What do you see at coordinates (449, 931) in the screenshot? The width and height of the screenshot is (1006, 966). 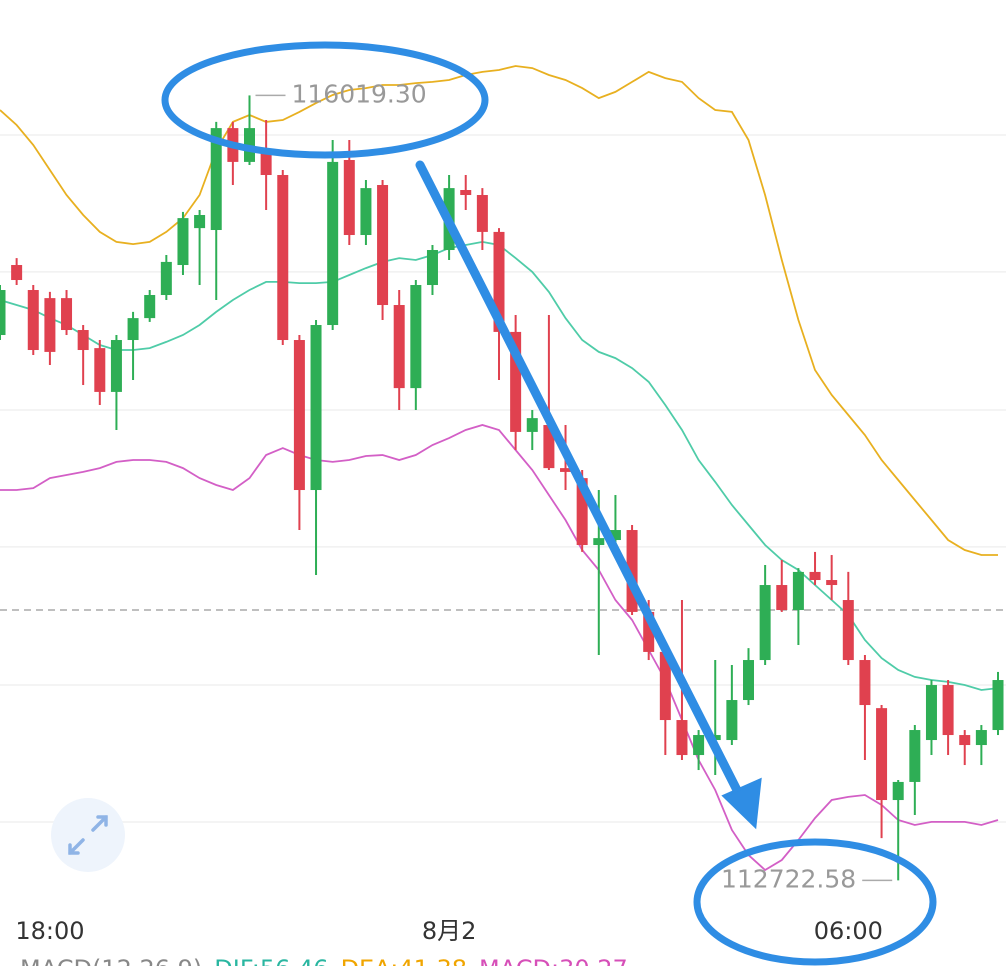 I see `x-tick-label: 8月2` at bounding box center [449, 931].